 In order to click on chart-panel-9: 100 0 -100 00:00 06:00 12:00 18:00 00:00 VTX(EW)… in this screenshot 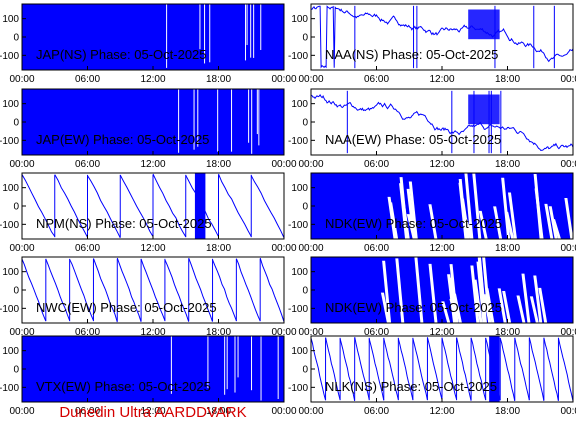, I will do `click(148, 376)`.